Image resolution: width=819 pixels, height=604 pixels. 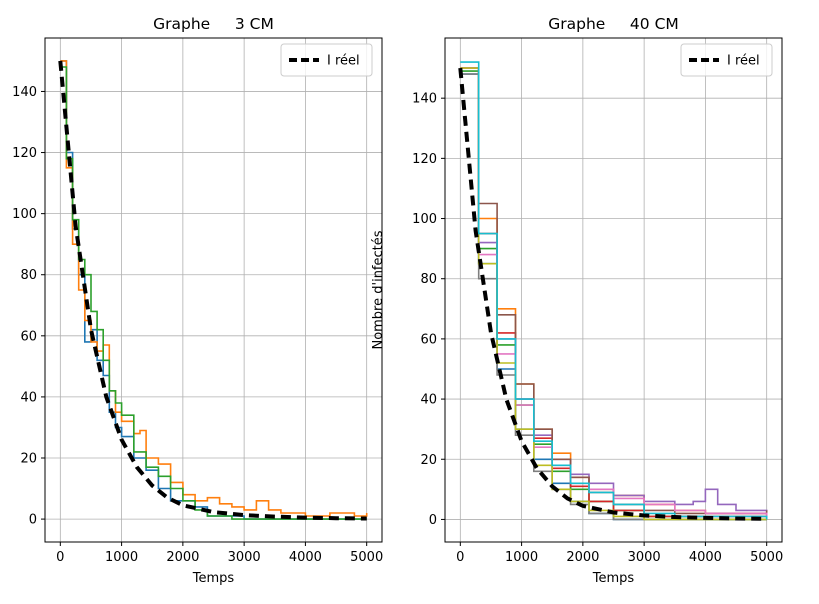 I want to click on chart-title: Graphe 40 CM, so click(x=613, y=24).